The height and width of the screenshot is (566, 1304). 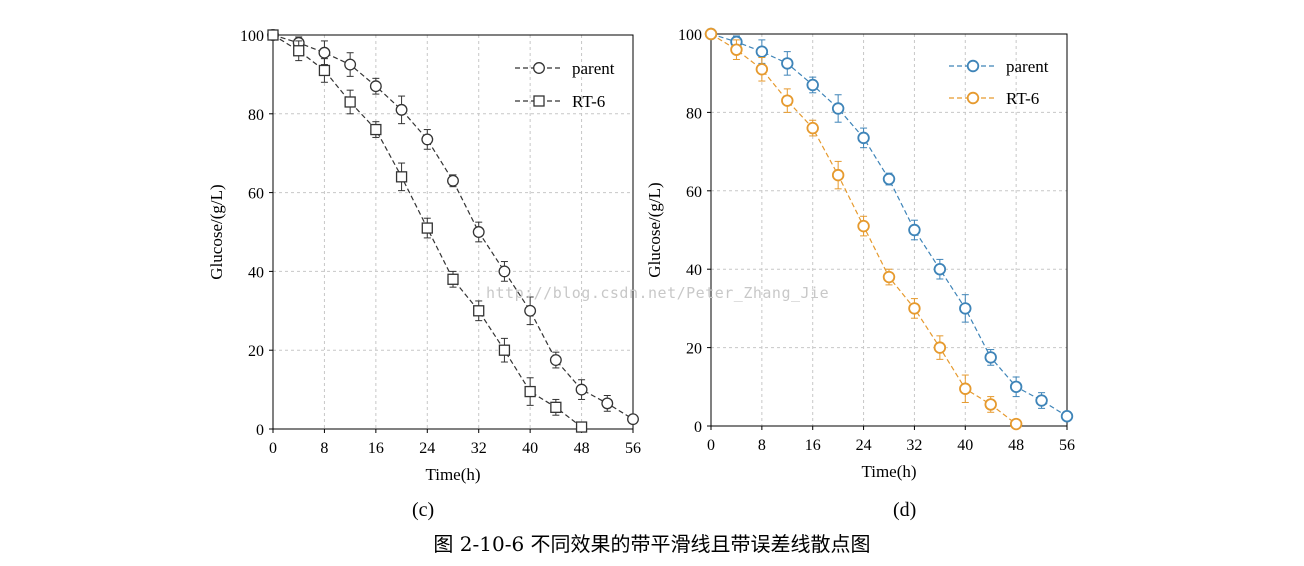 I want to click on chart-d-xtick-label: 56, so click(x=1067, y=445).